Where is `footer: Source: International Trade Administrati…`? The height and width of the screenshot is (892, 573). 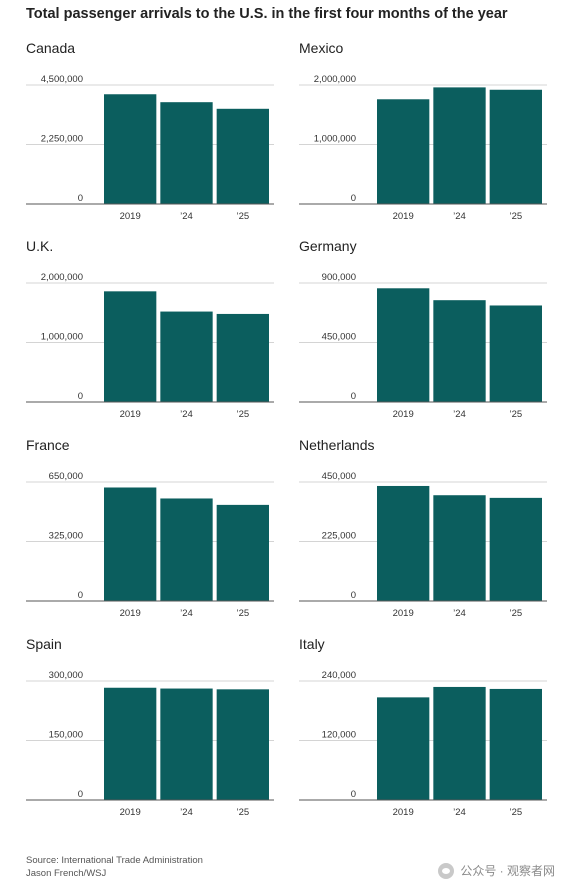
footer: Source: International Trade Administrati… is located at coordinates (114, 867).